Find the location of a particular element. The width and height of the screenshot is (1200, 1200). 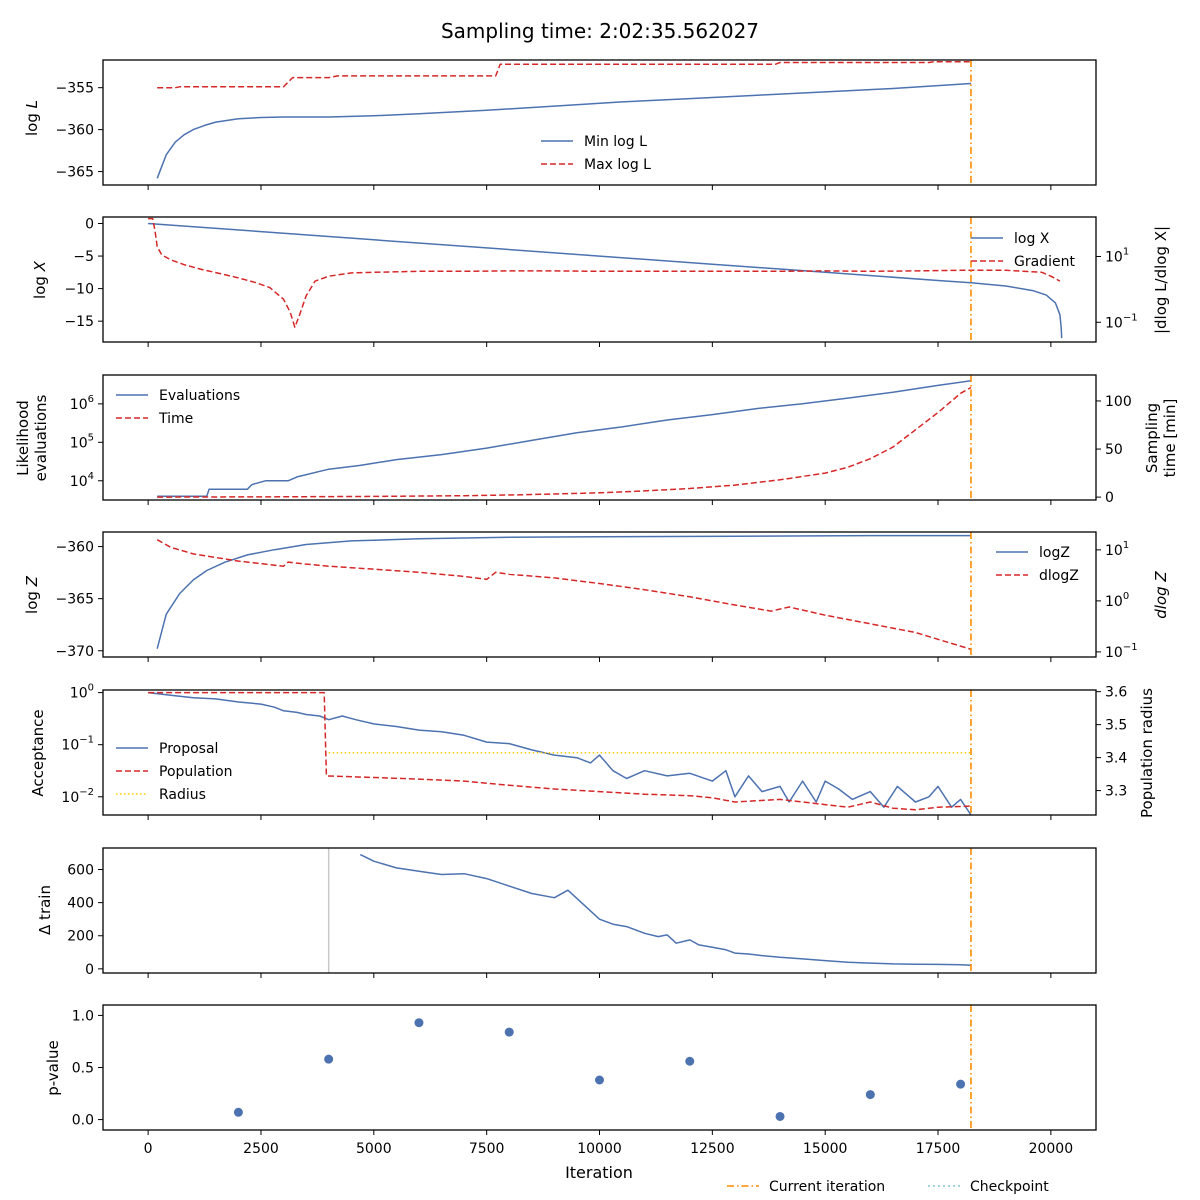

series-logz-line is located at coordinates (563, 591).